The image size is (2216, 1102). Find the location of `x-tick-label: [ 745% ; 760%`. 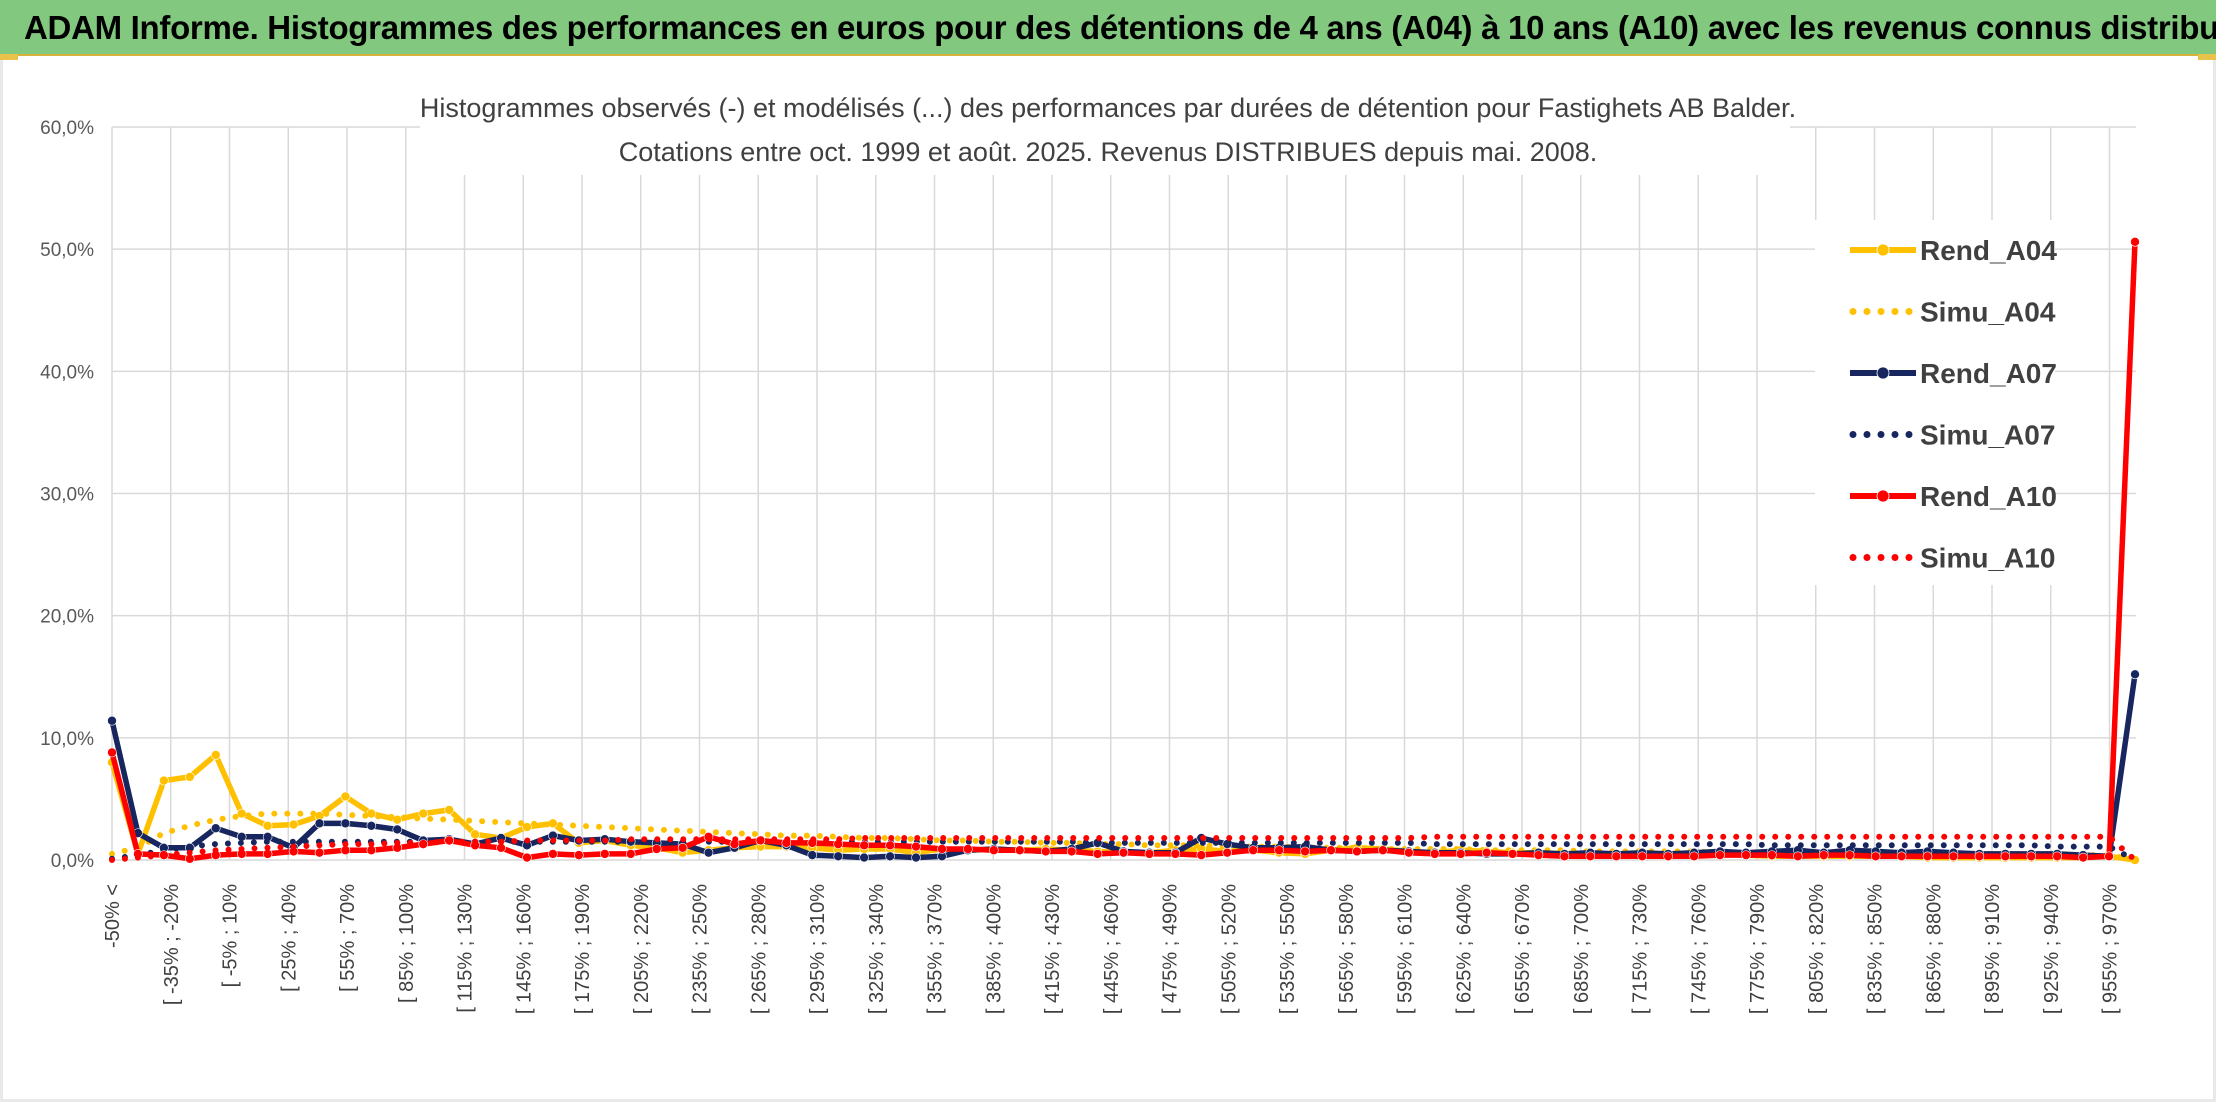

x-tick-label: [ 745% ; 760% is located at coordinates (1699, 949).